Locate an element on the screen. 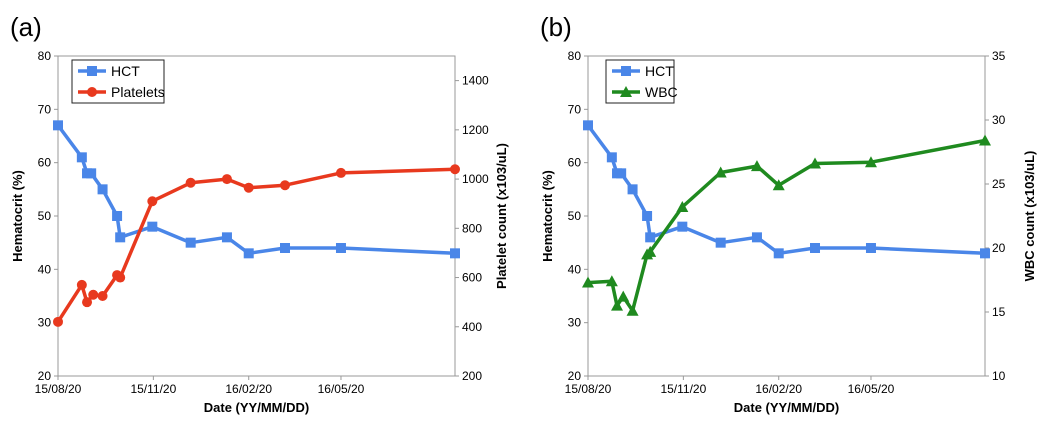  y2-tick-label: 25 is located at coordinates (999, 184).